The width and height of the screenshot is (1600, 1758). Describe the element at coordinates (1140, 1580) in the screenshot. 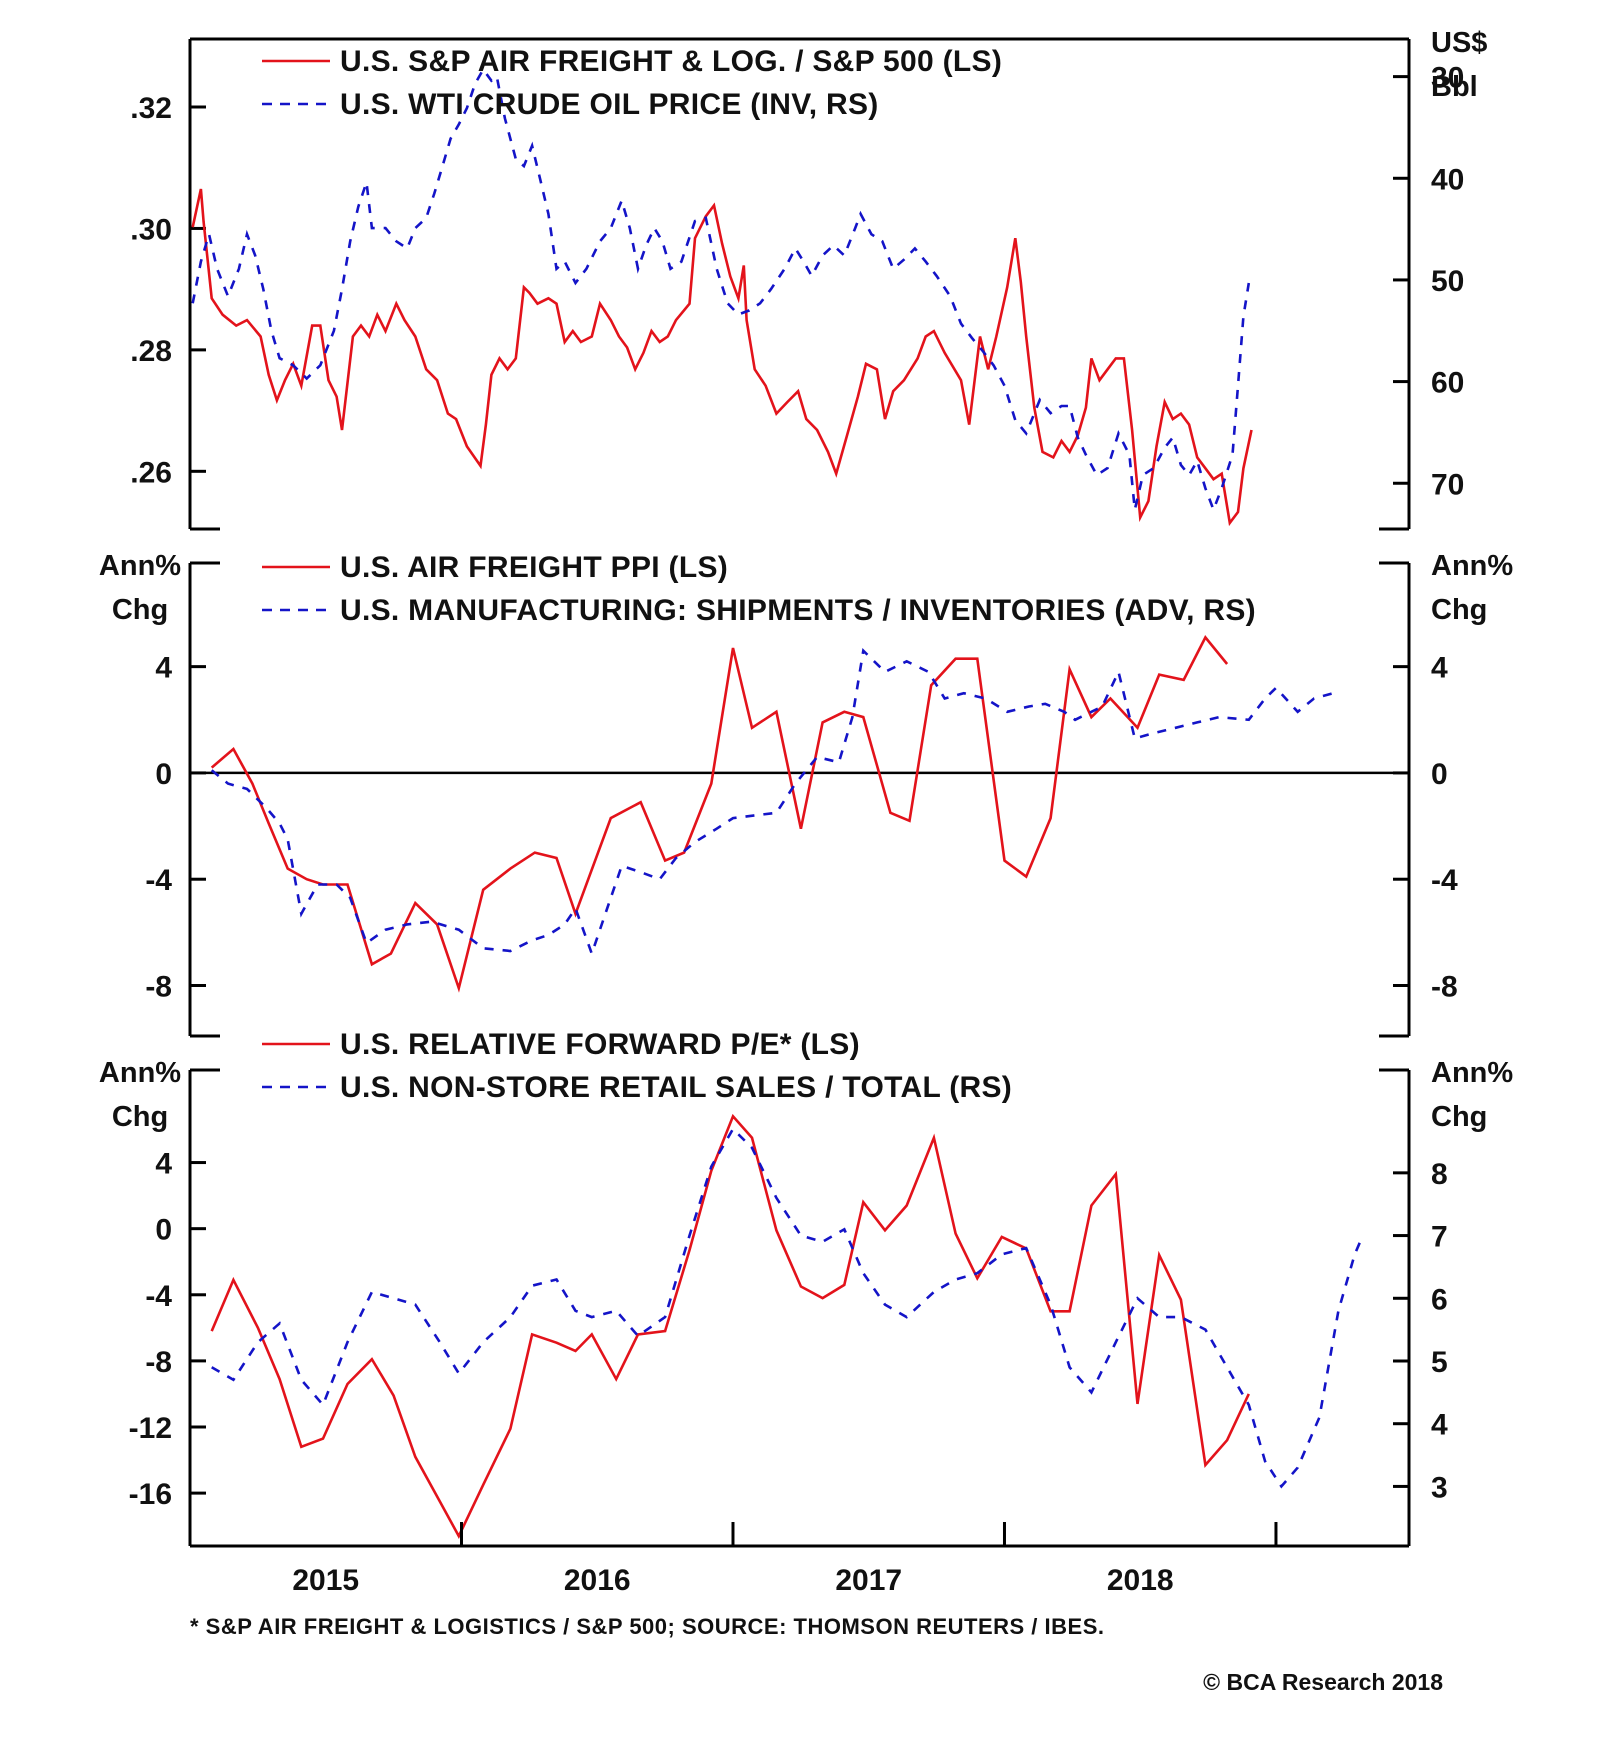

I see `x-tick-label: 2018` at that location.